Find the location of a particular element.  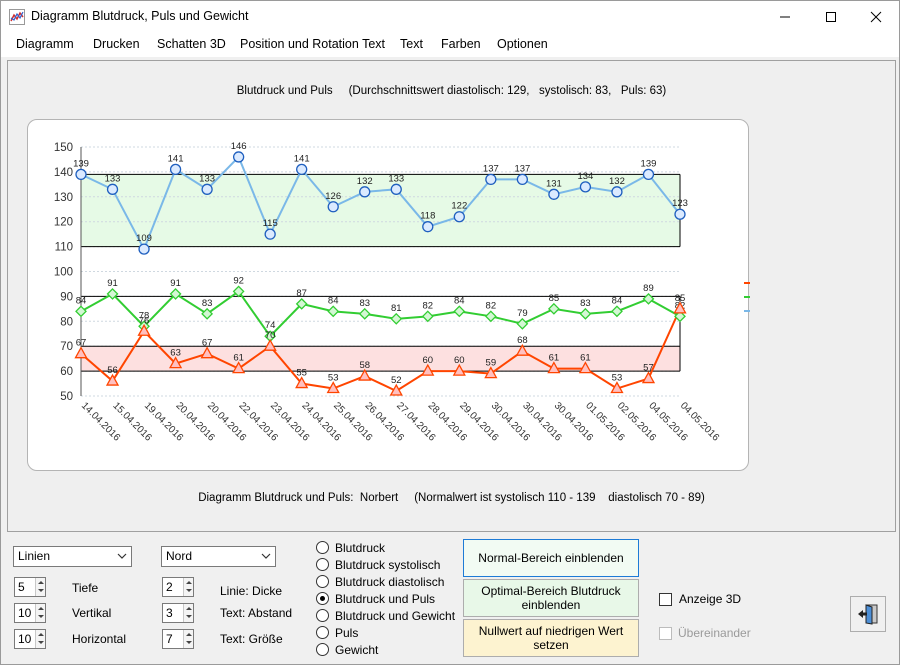

null-value-button: Nullwert auf niedrigen Wert setzen is located at coordinates (551, 638).